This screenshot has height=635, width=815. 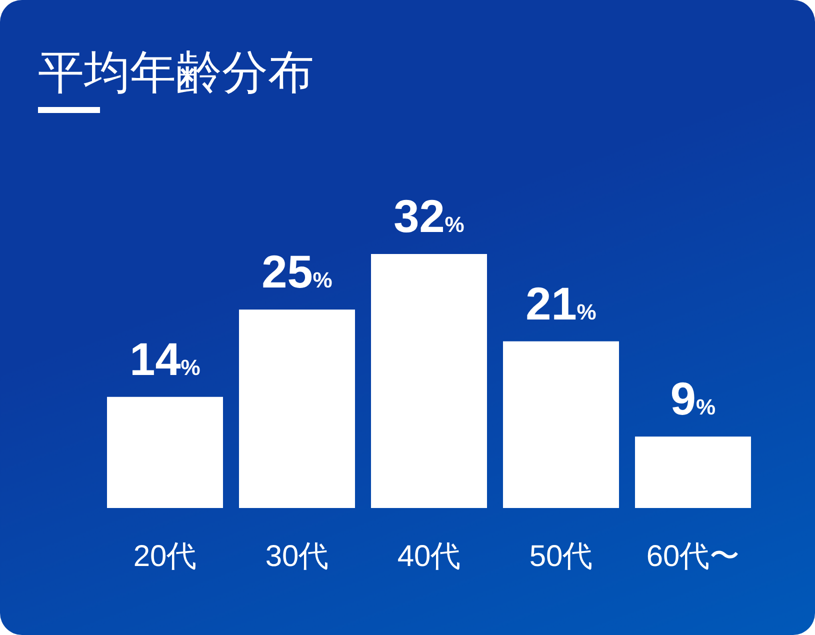 I want to click on data-label: 21%, so click(x=561, y=303).